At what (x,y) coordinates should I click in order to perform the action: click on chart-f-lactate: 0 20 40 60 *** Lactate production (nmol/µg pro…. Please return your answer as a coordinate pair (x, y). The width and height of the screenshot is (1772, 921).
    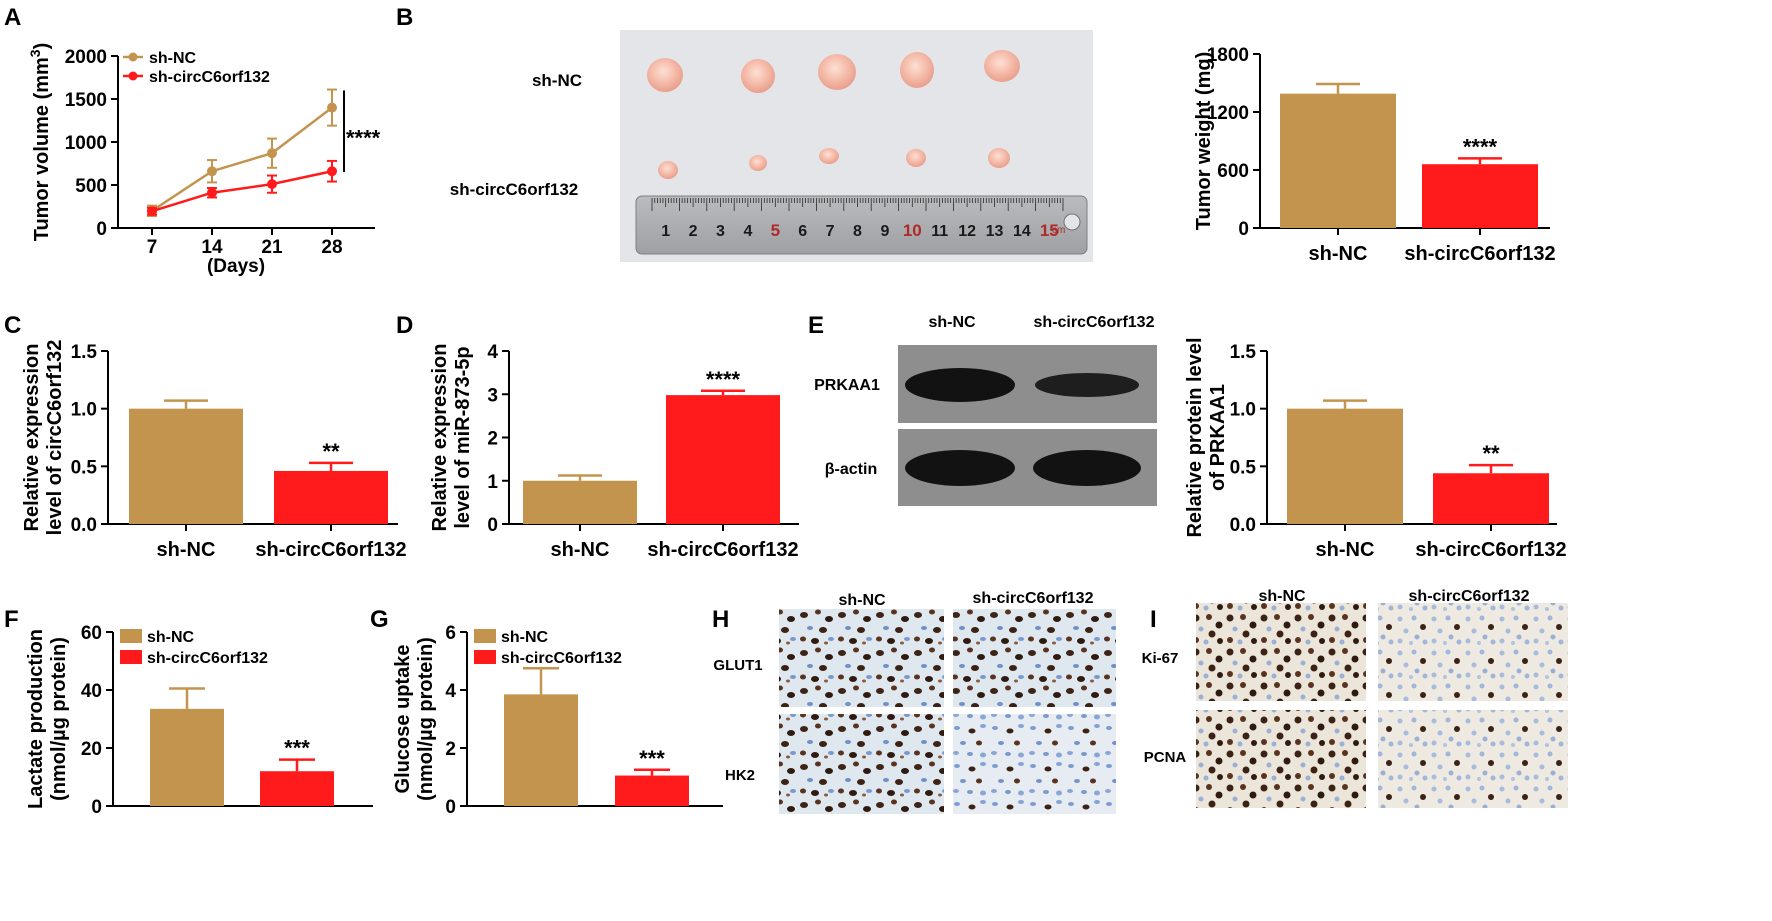
    Looking at the image, I should click on (199, 720).